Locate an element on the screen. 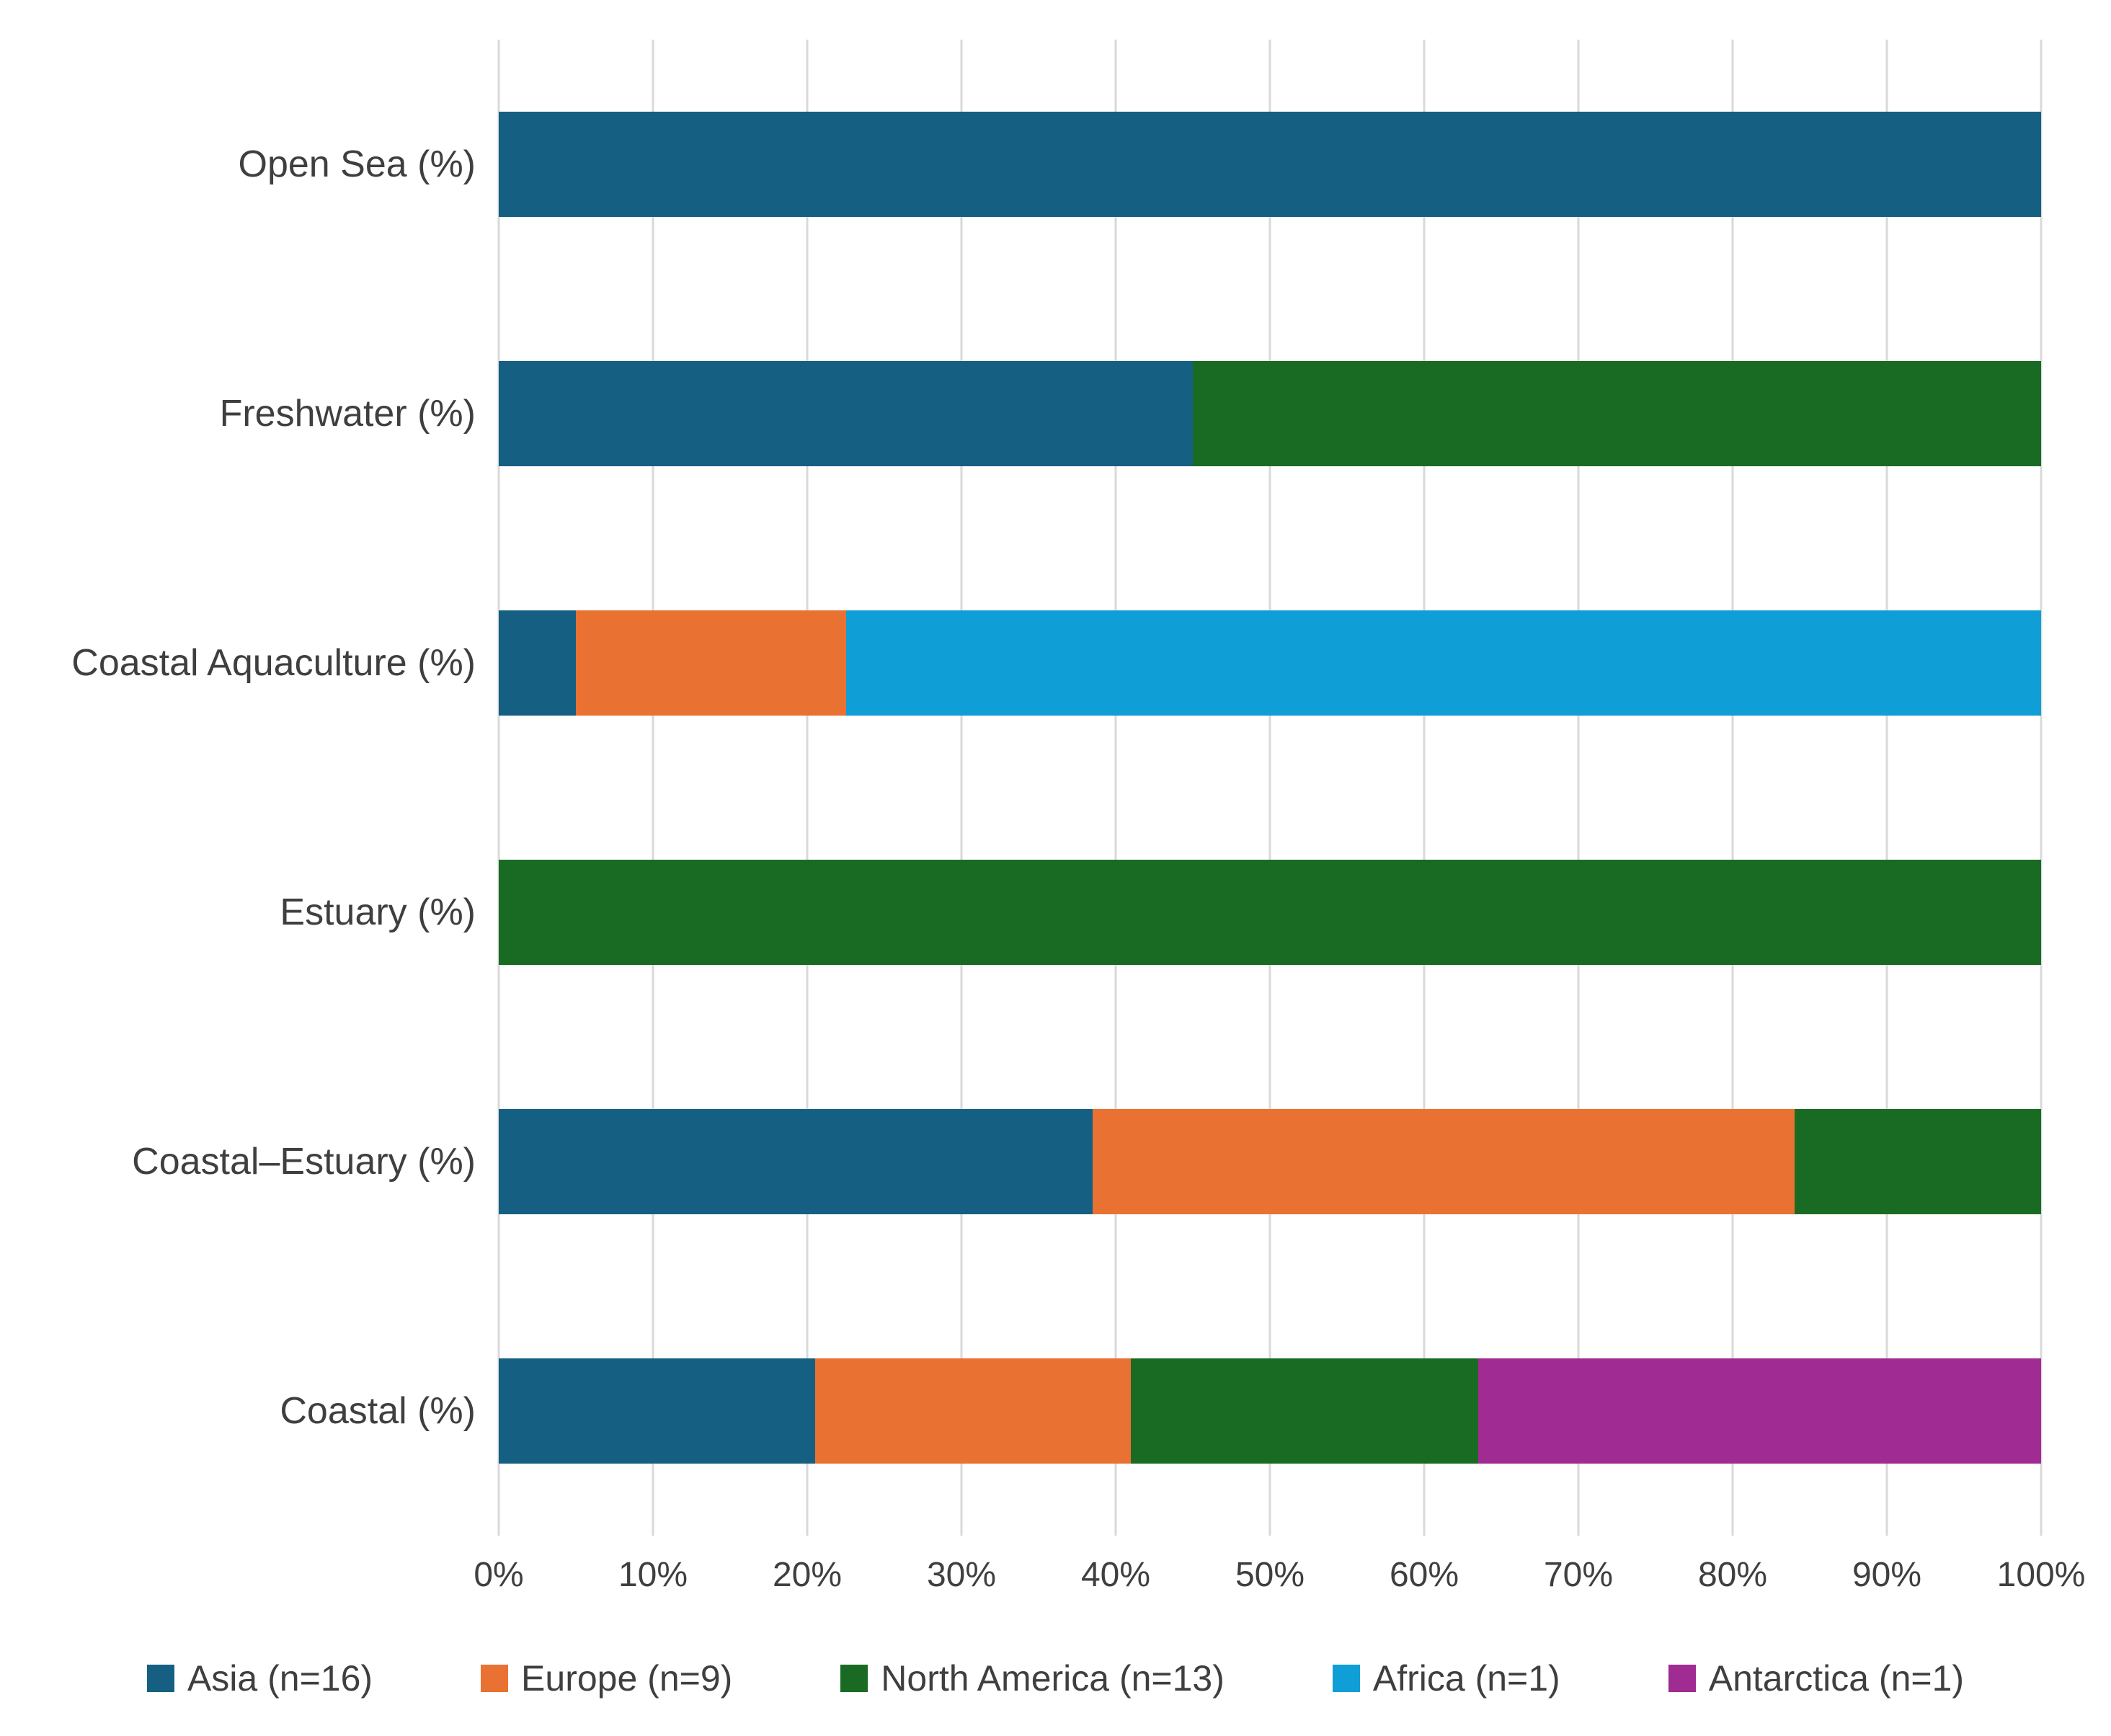 The height and width of the screenshot is (1736, 2111). bar-segment-coastal-estuary-asia is located at coordinates (796, 1161).